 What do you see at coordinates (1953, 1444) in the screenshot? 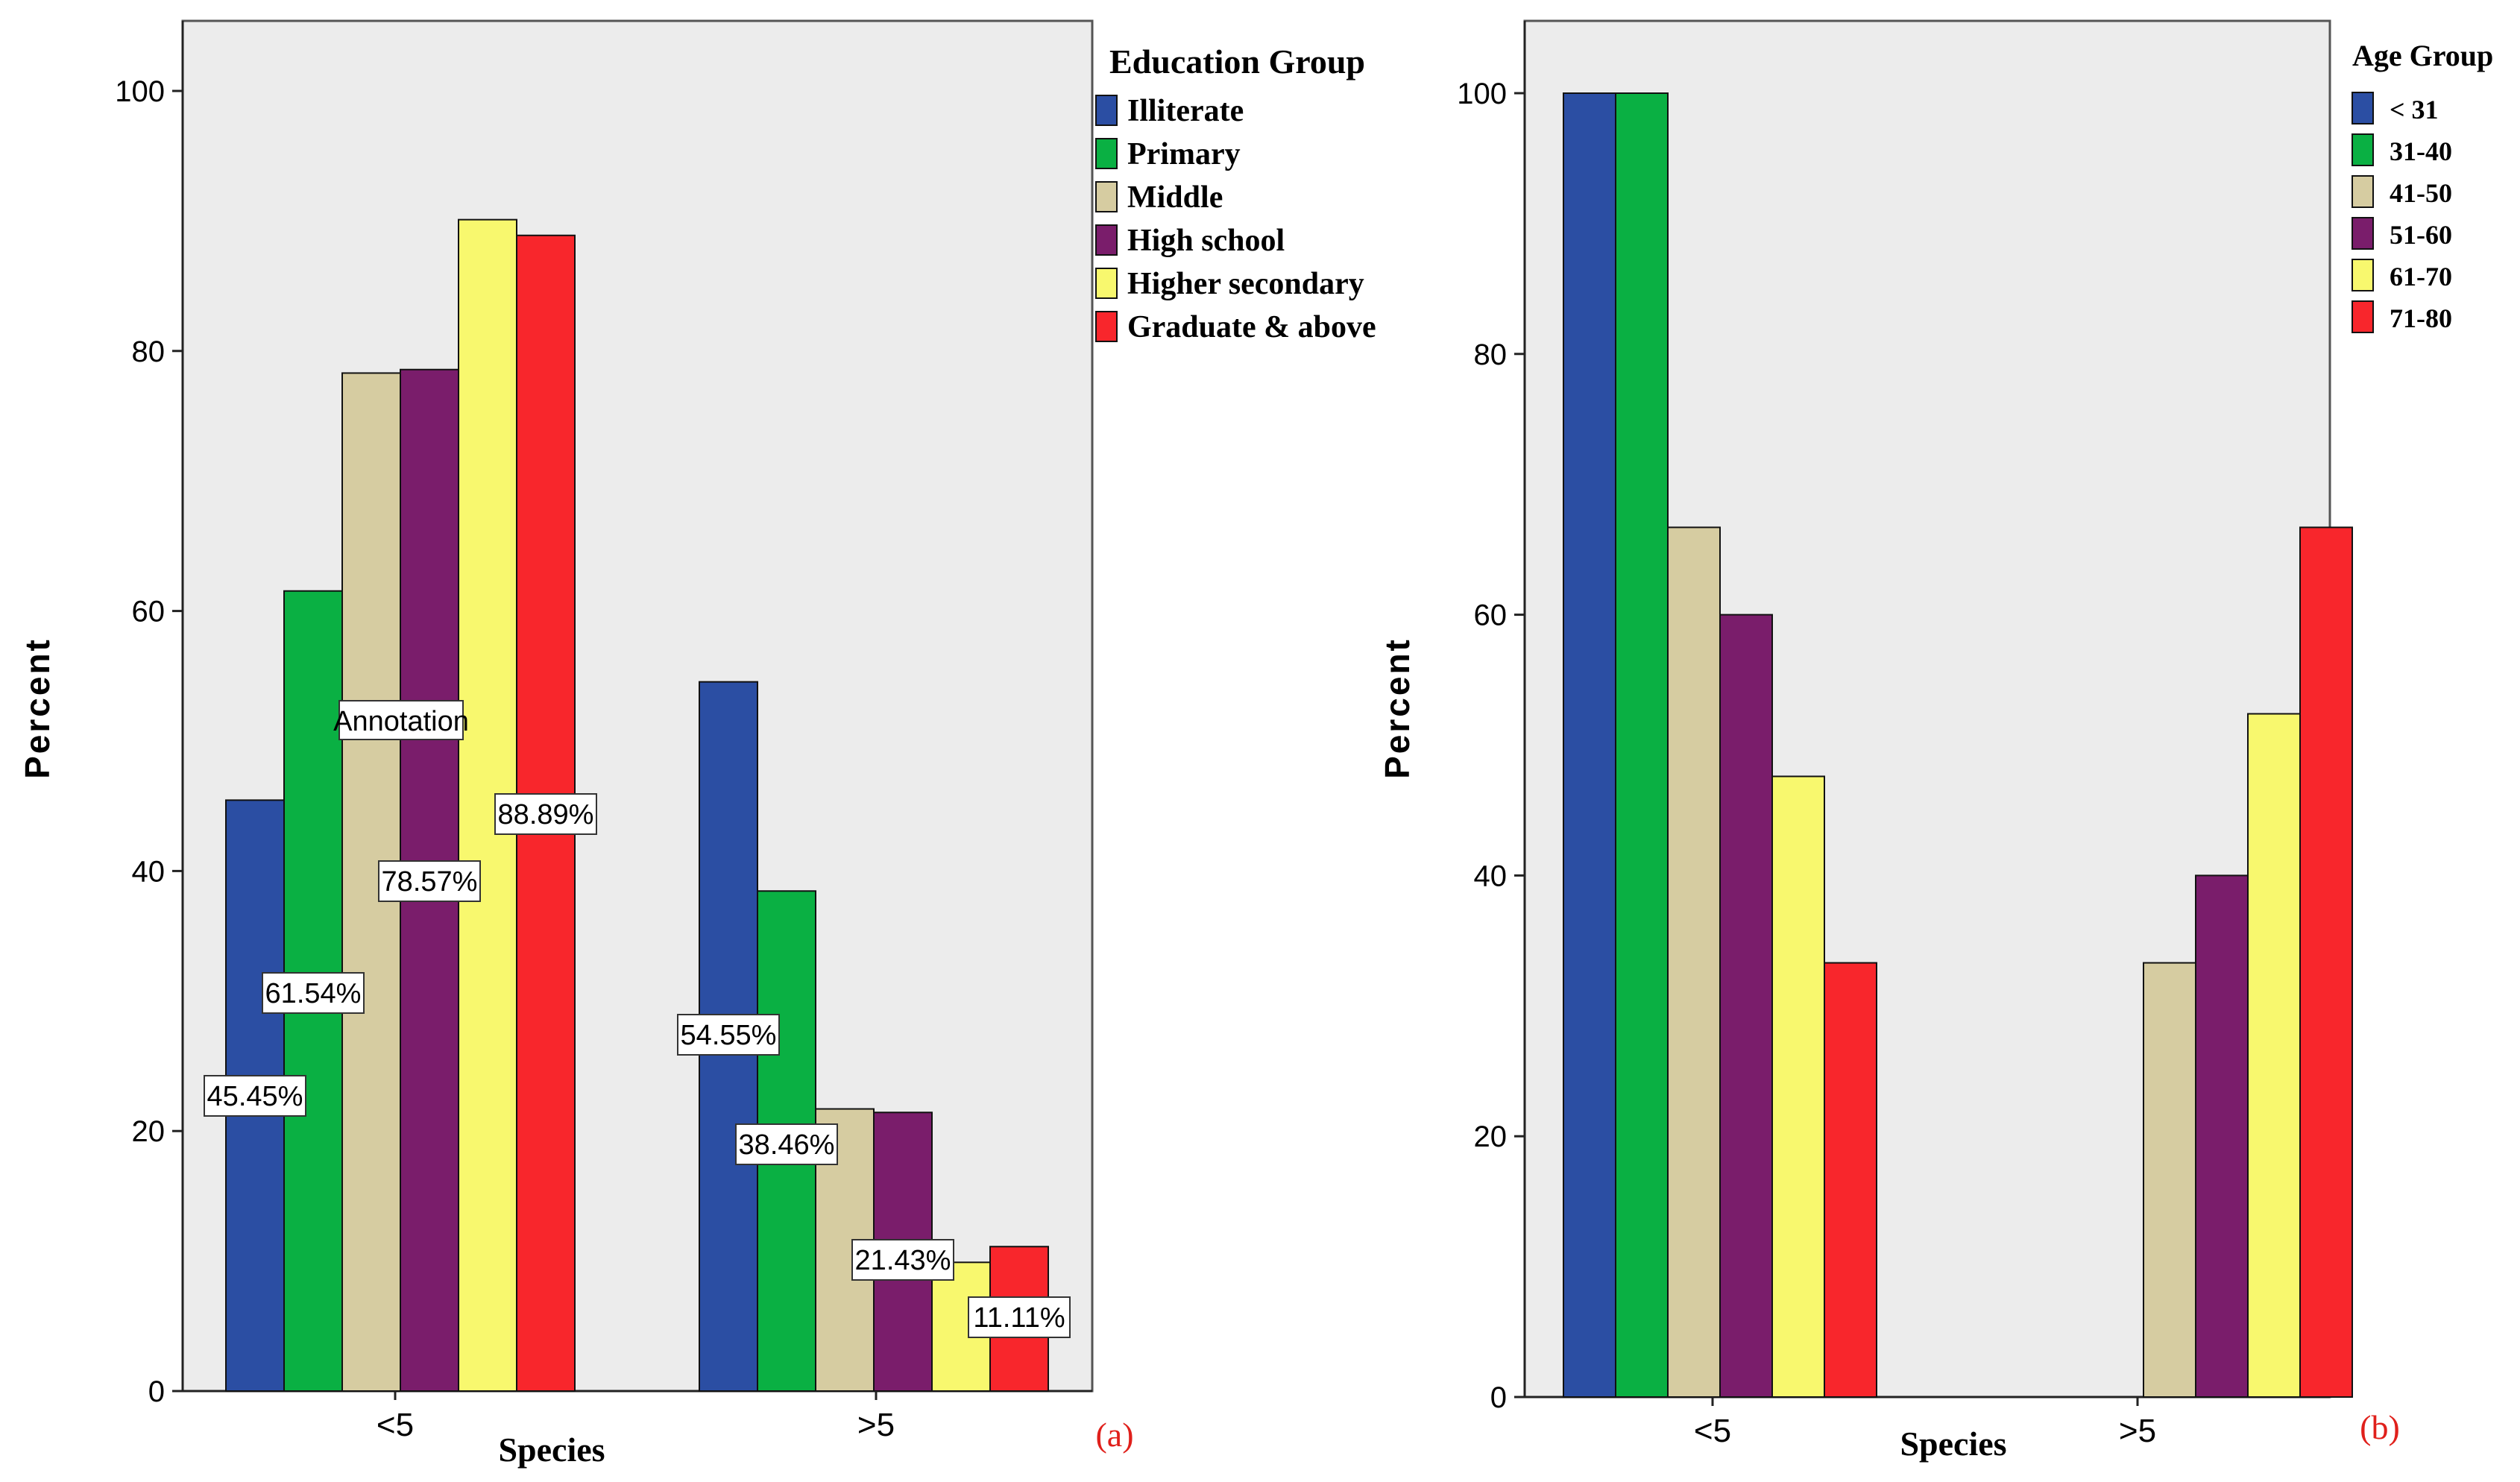
I see `x-axis-title-b: Species` at bounding box center [1953, 1444].